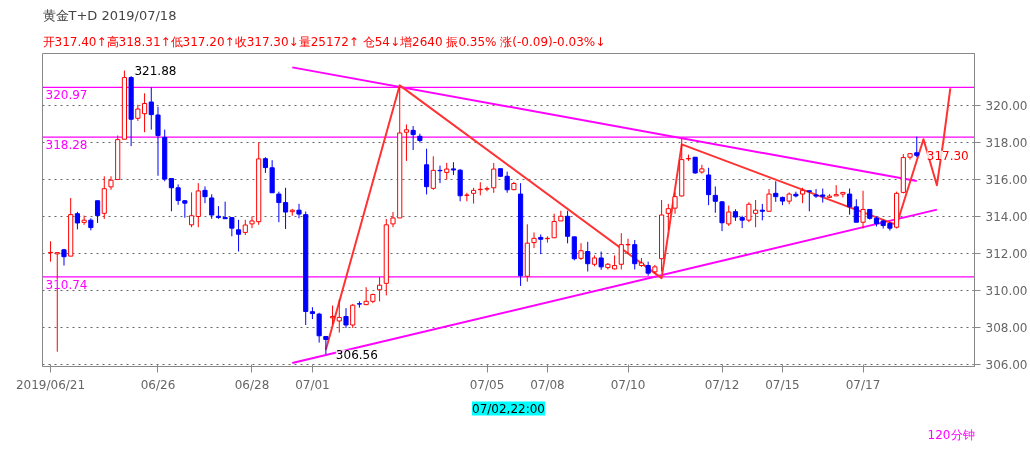  What do you see at coordinates (508, 408) in the screenshot?
I see `text: 07/02,22:00` at bounding box center [508, 408].